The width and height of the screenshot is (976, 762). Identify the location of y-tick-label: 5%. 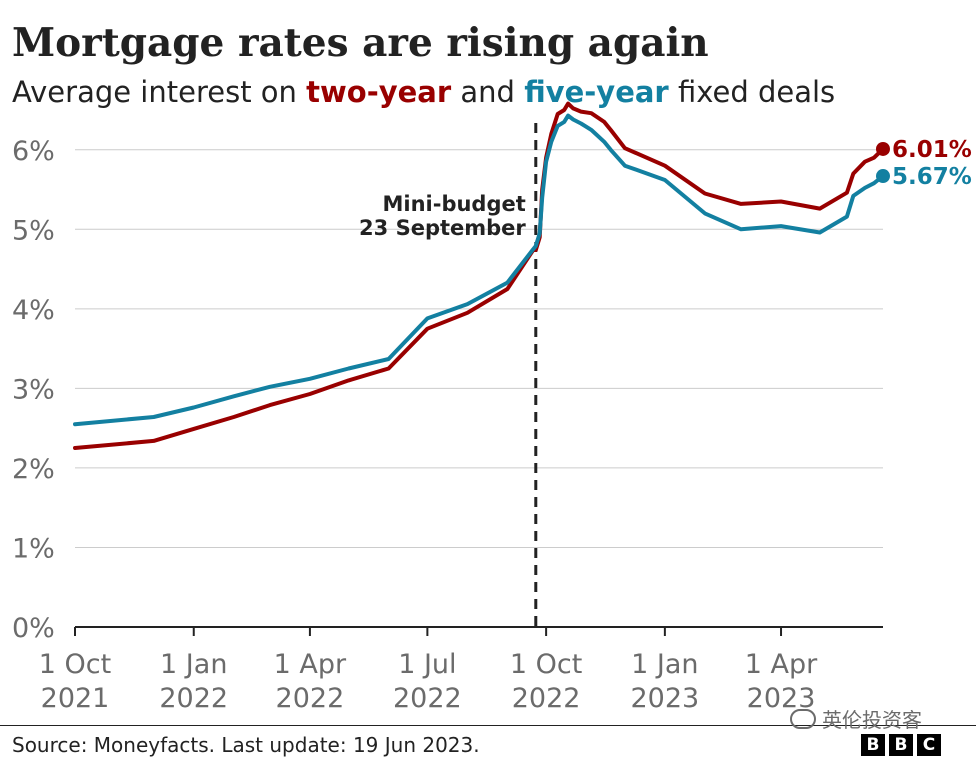
(33, 230).